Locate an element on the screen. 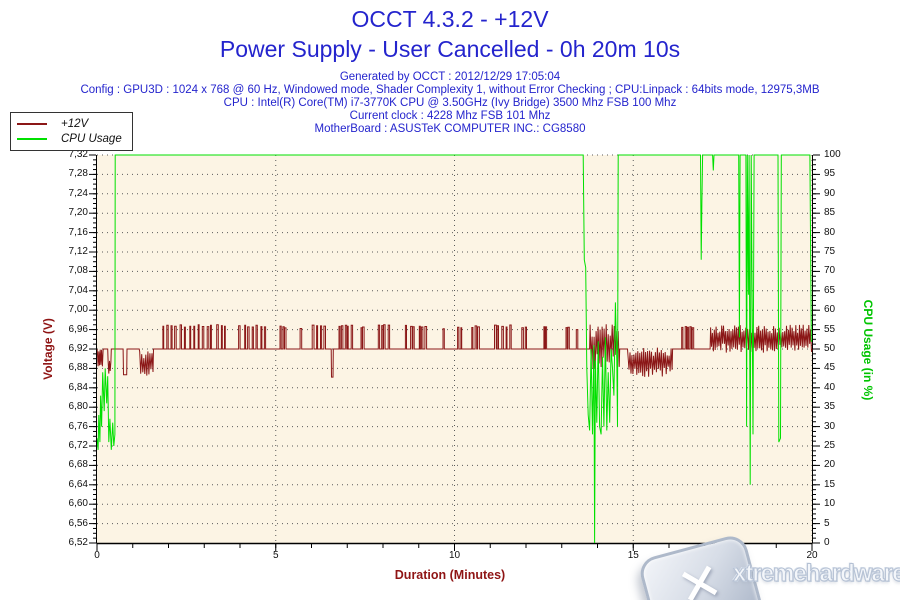 The height and width of the screenshot is (600, 900). legend-swatch-cpu-usage is located at coordinates (32, 138).